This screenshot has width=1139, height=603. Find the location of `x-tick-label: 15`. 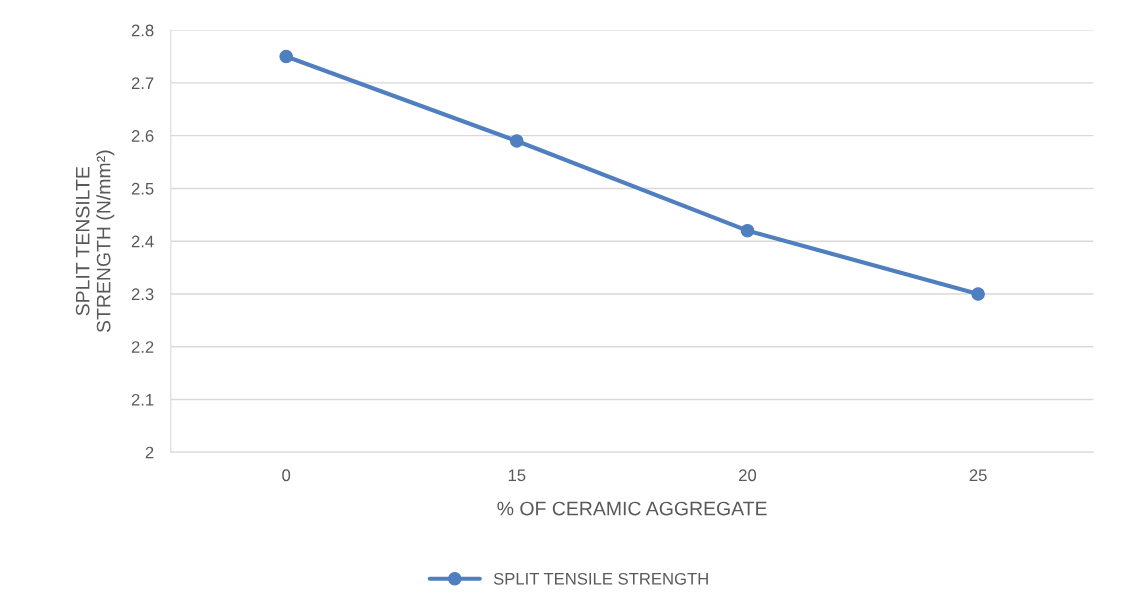

x-tick-label: 15 is located at coordinates (517, 475).